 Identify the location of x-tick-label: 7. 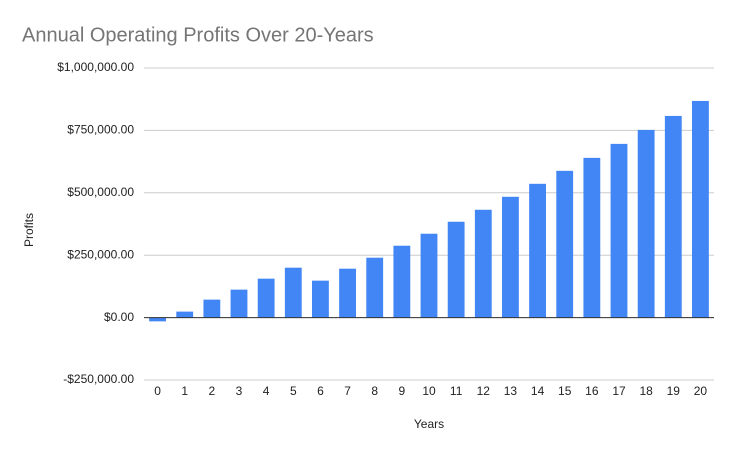
(347, 391).